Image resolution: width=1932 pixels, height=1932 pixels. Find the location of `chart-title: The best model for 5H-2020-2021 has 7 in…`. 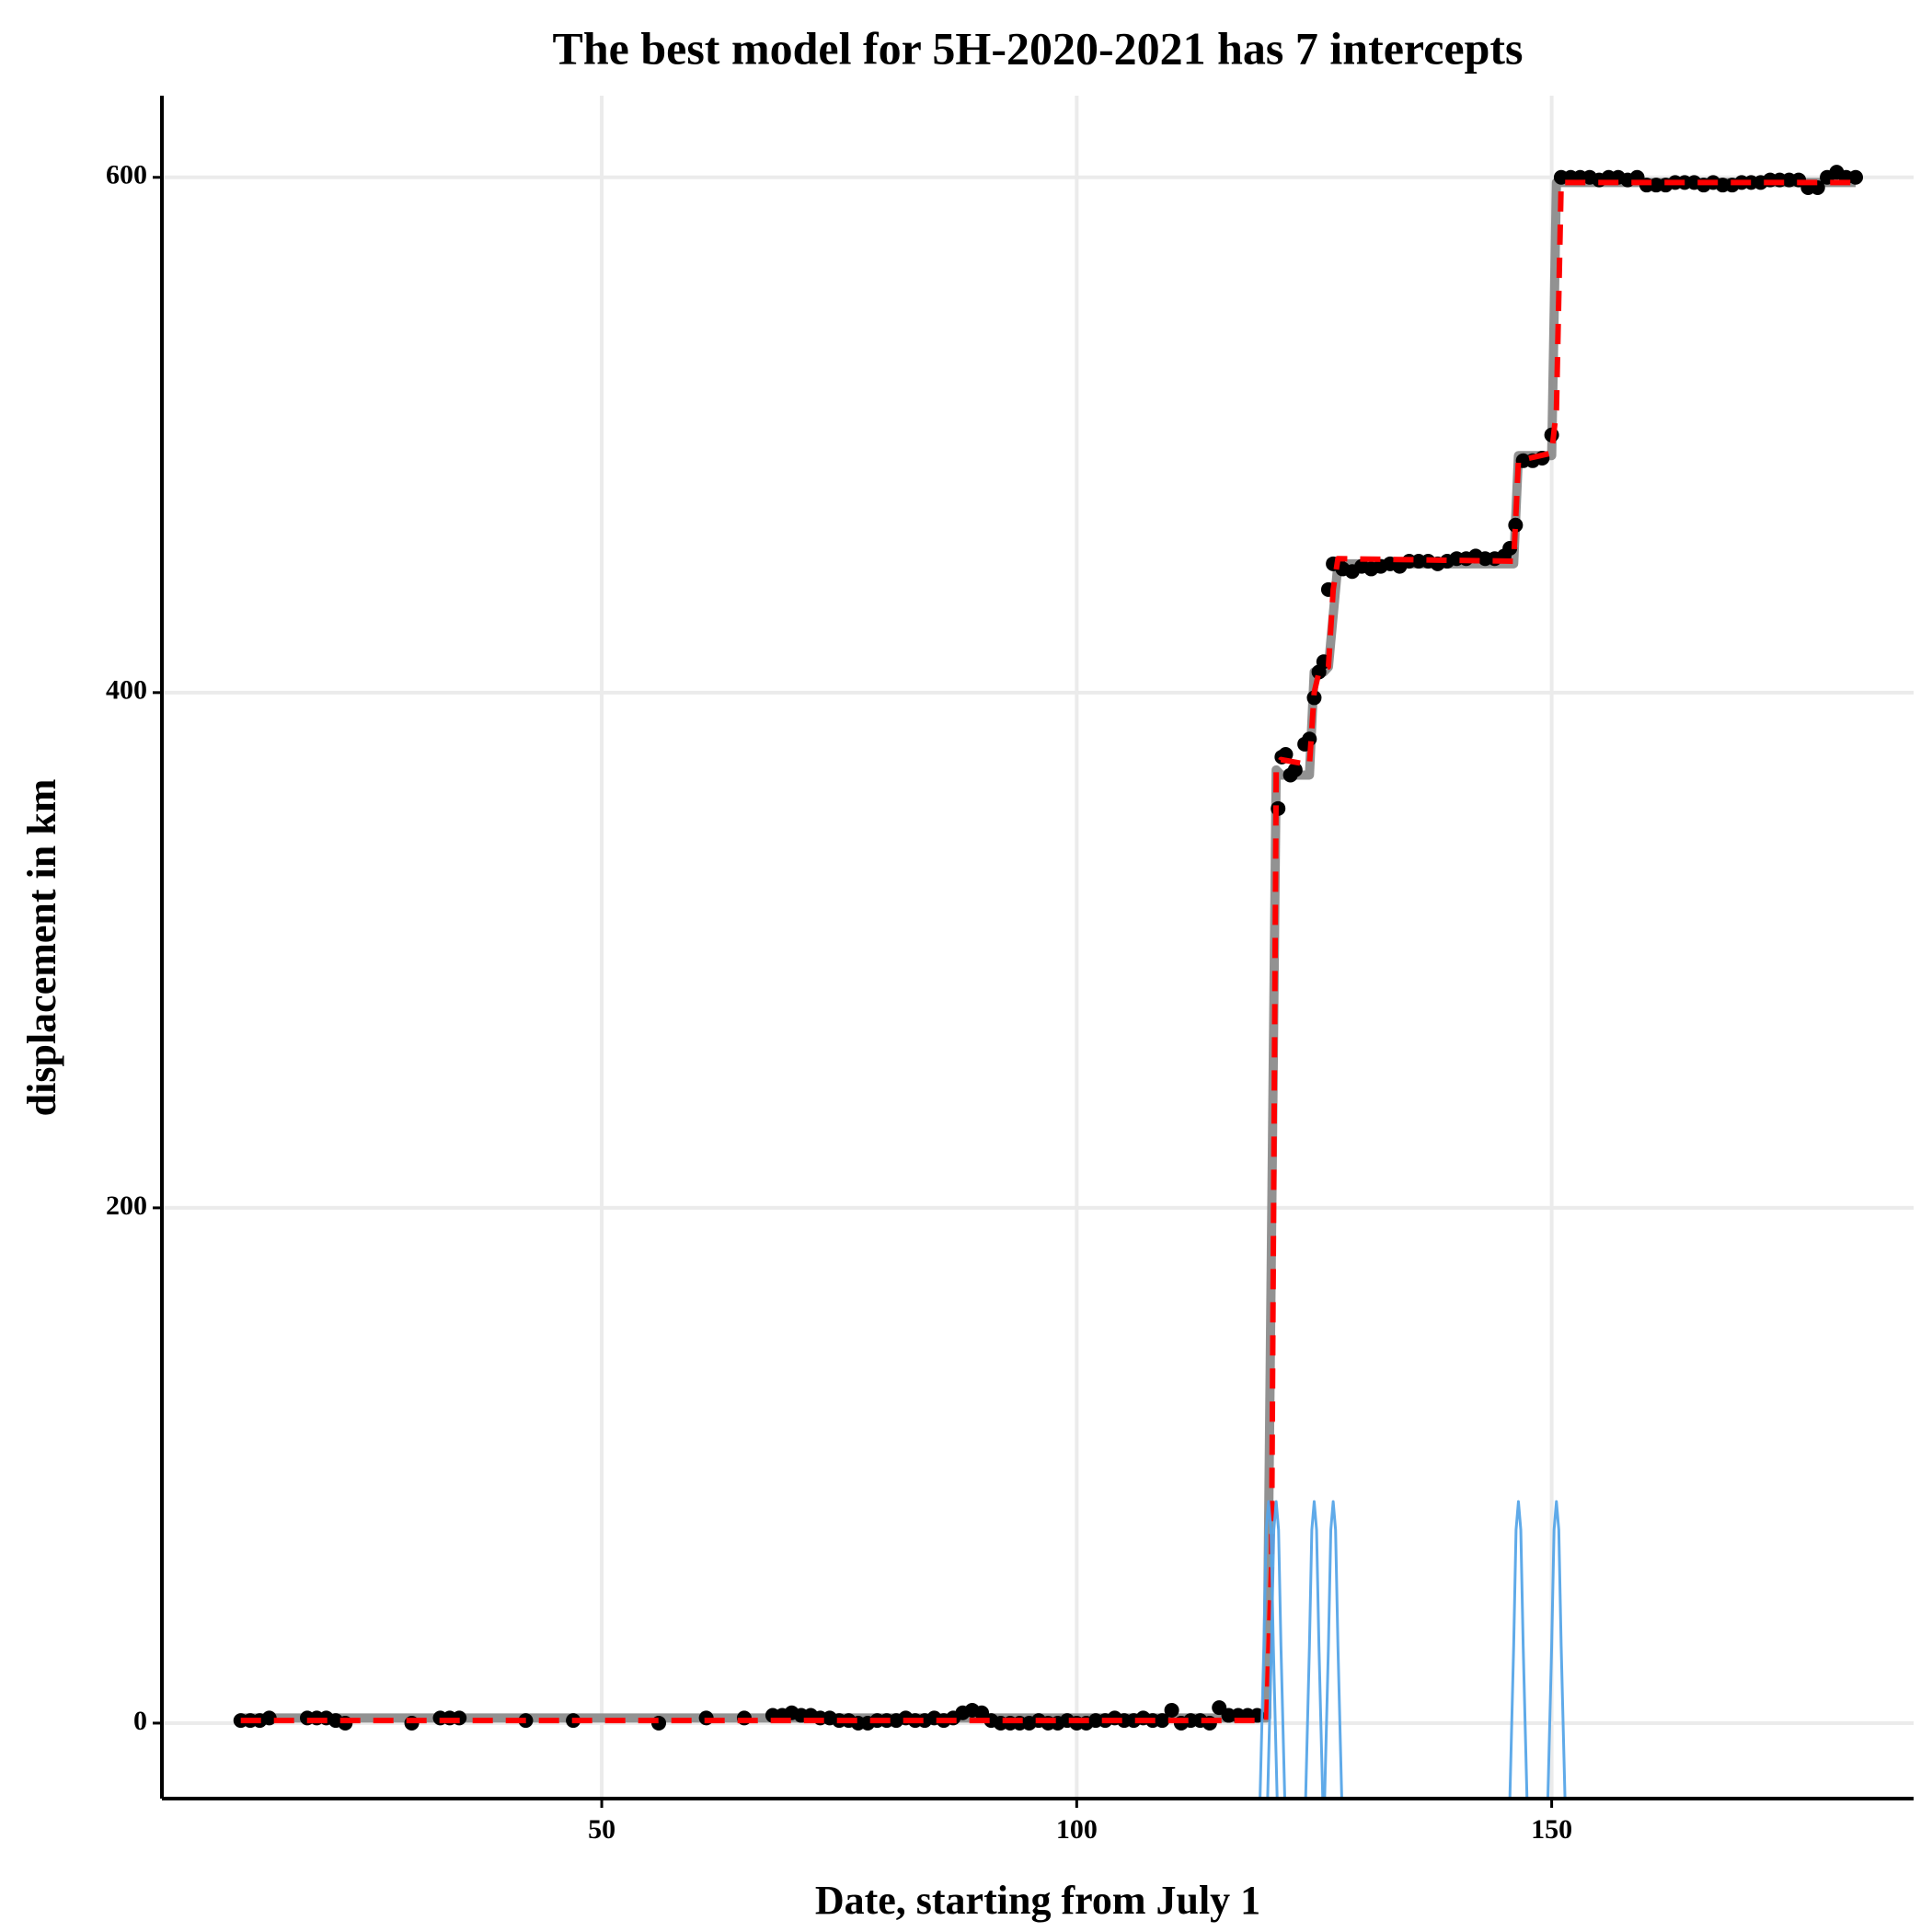

chart-title: The best model for 5H-2020-2021 has 7 in… is located at coordinates (1037, 48).